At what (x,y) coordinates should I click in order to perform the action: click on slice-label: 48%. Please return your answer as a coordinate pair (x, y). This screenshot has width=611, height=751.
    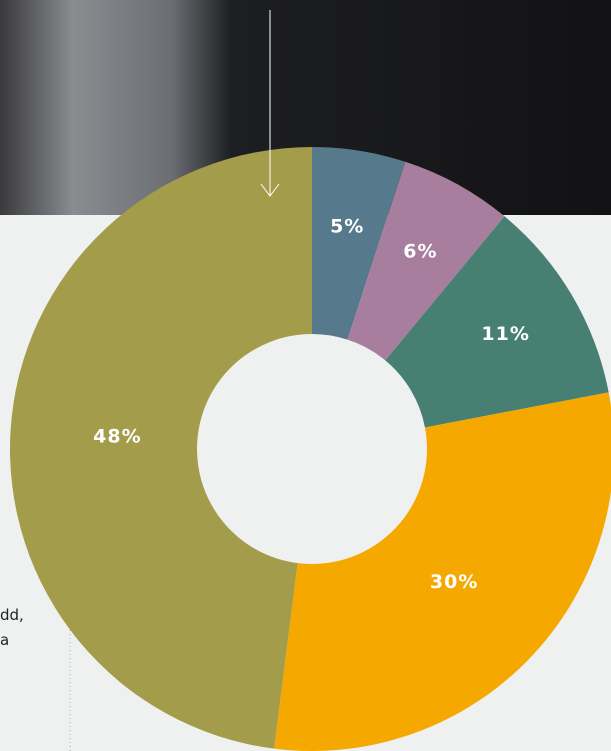
    Looking at the image, I should click on (117, 436).